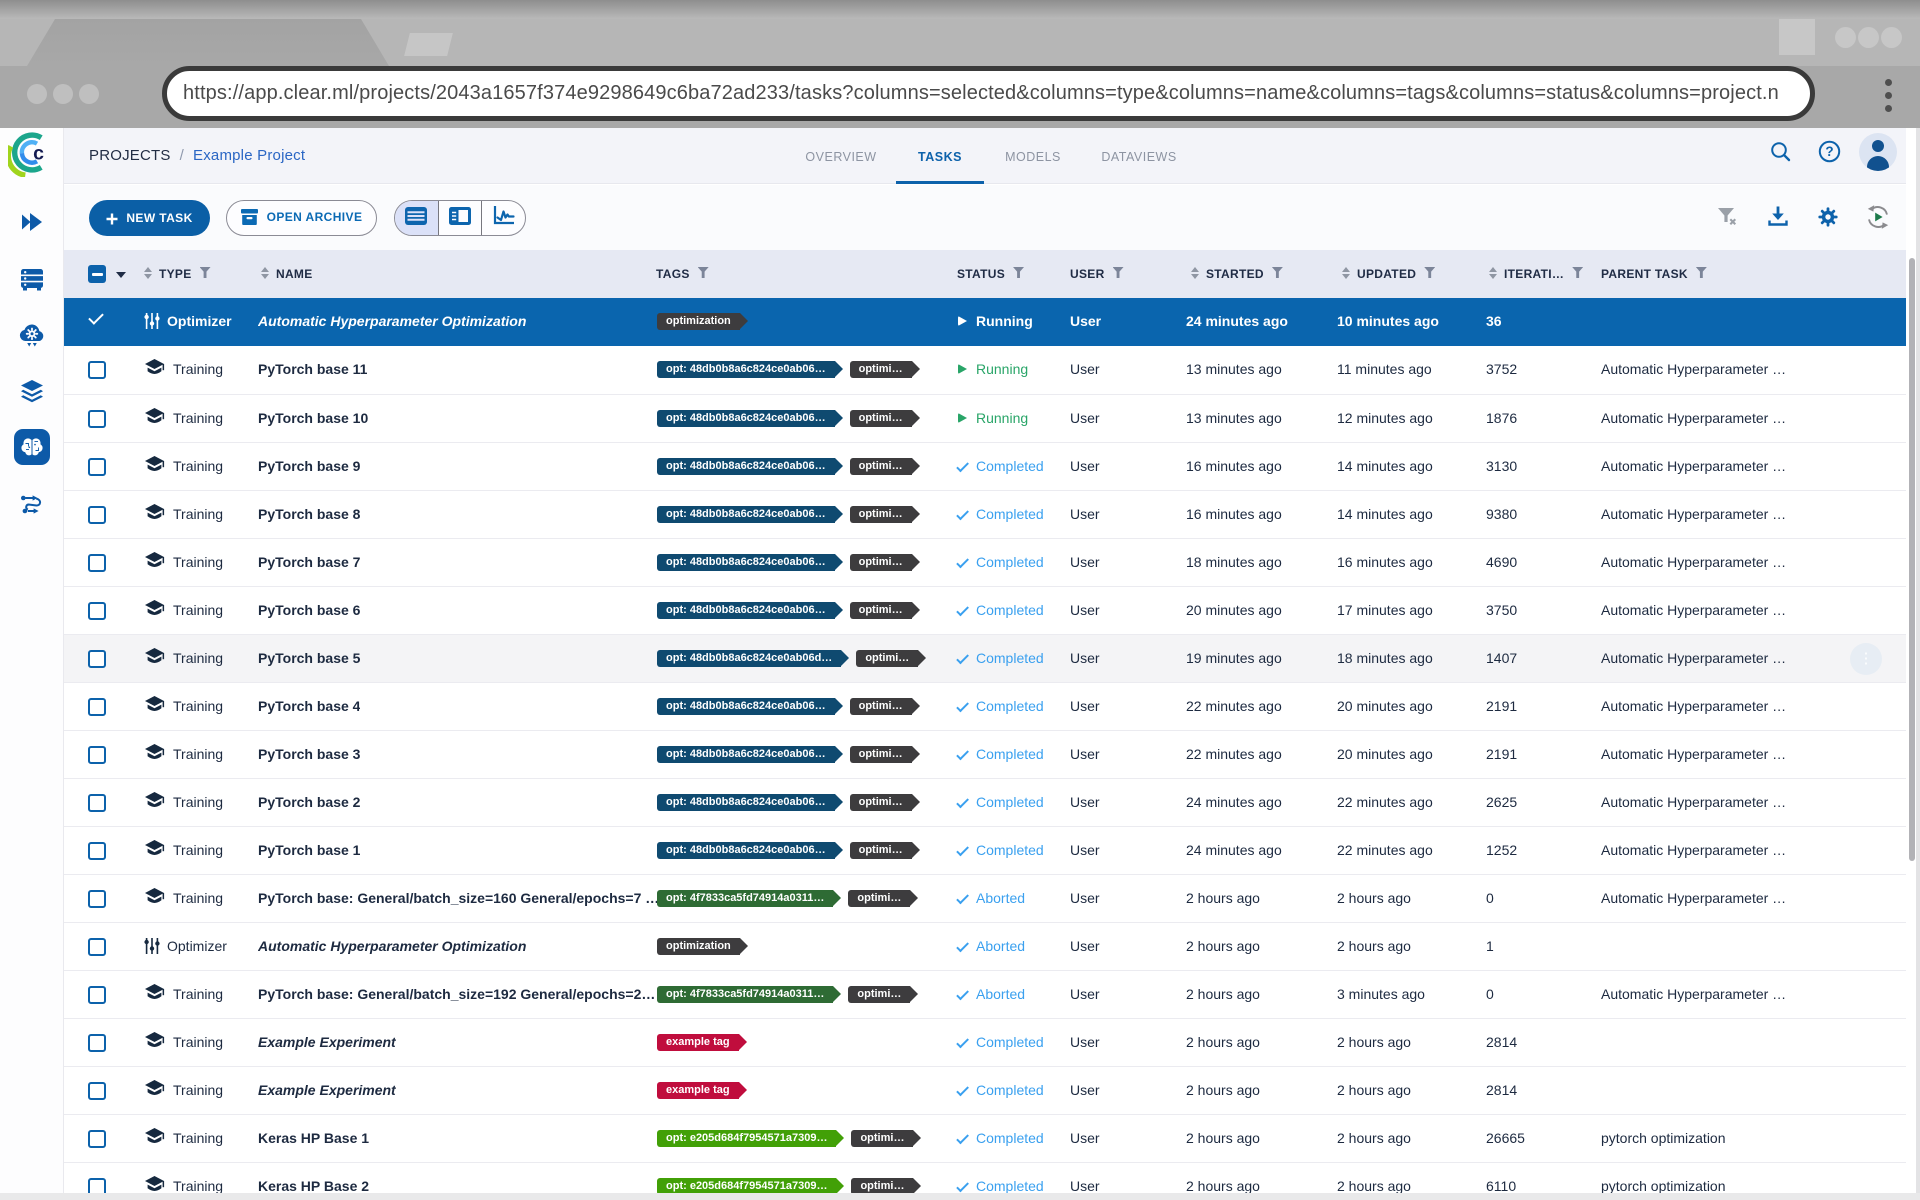  Describe the element at coordinates (38, 154) in the screenshot. I see `svg-text: c` at that location.